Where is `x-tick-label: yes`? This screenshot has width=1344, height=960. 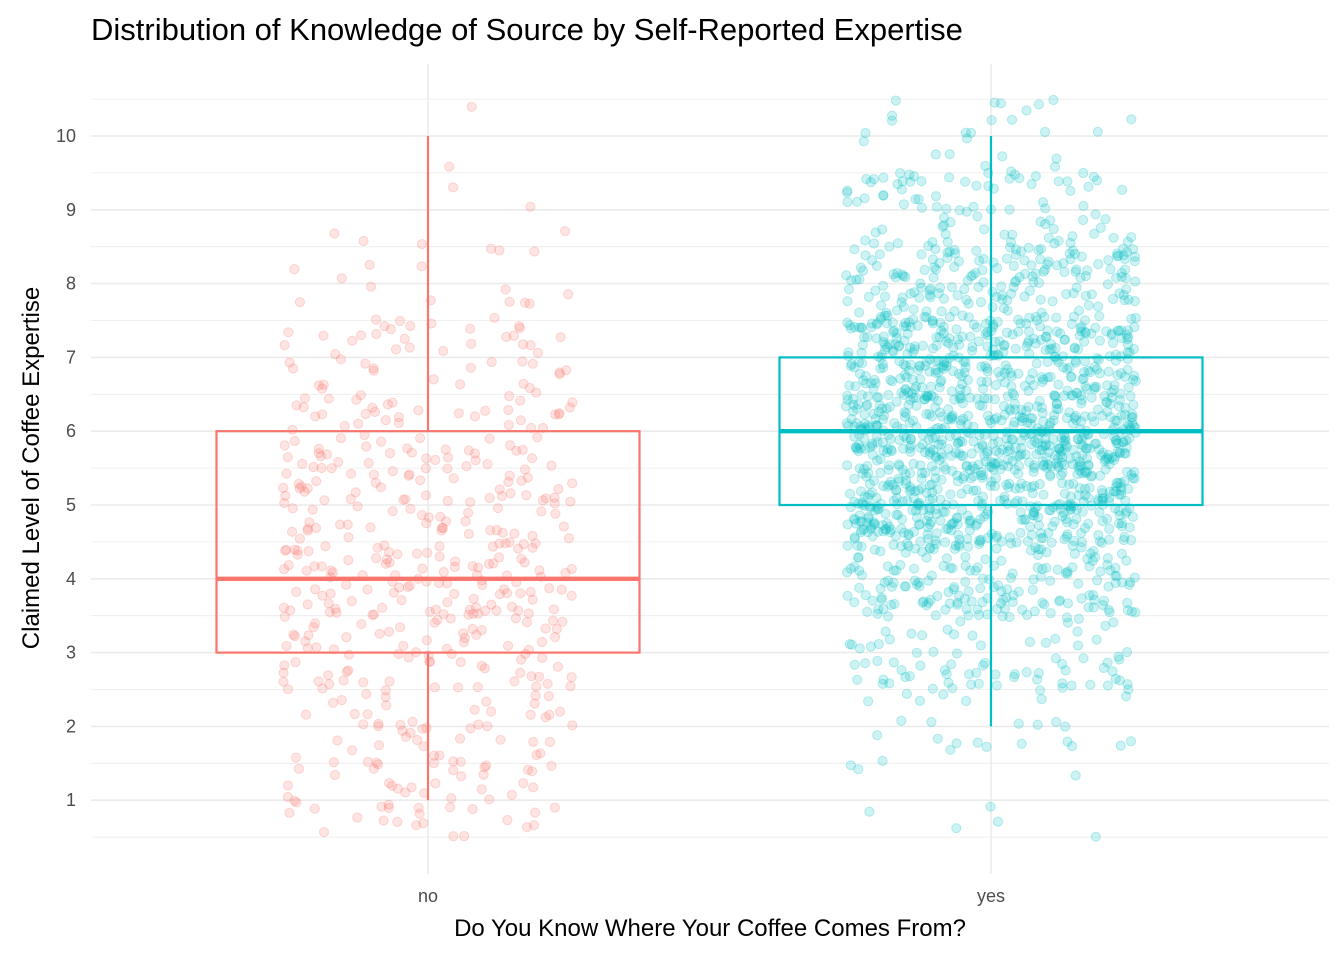
x-tick-label: yes is located at coordinates (991, 896).